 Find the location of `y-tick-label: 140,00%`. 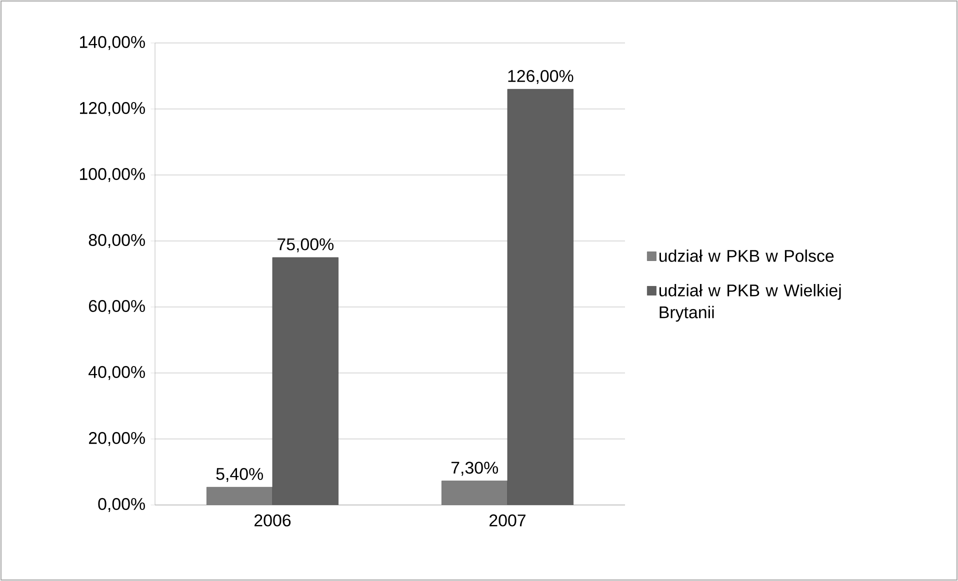

y-tick-label: 140,00% is located at coordinates (112, 43).